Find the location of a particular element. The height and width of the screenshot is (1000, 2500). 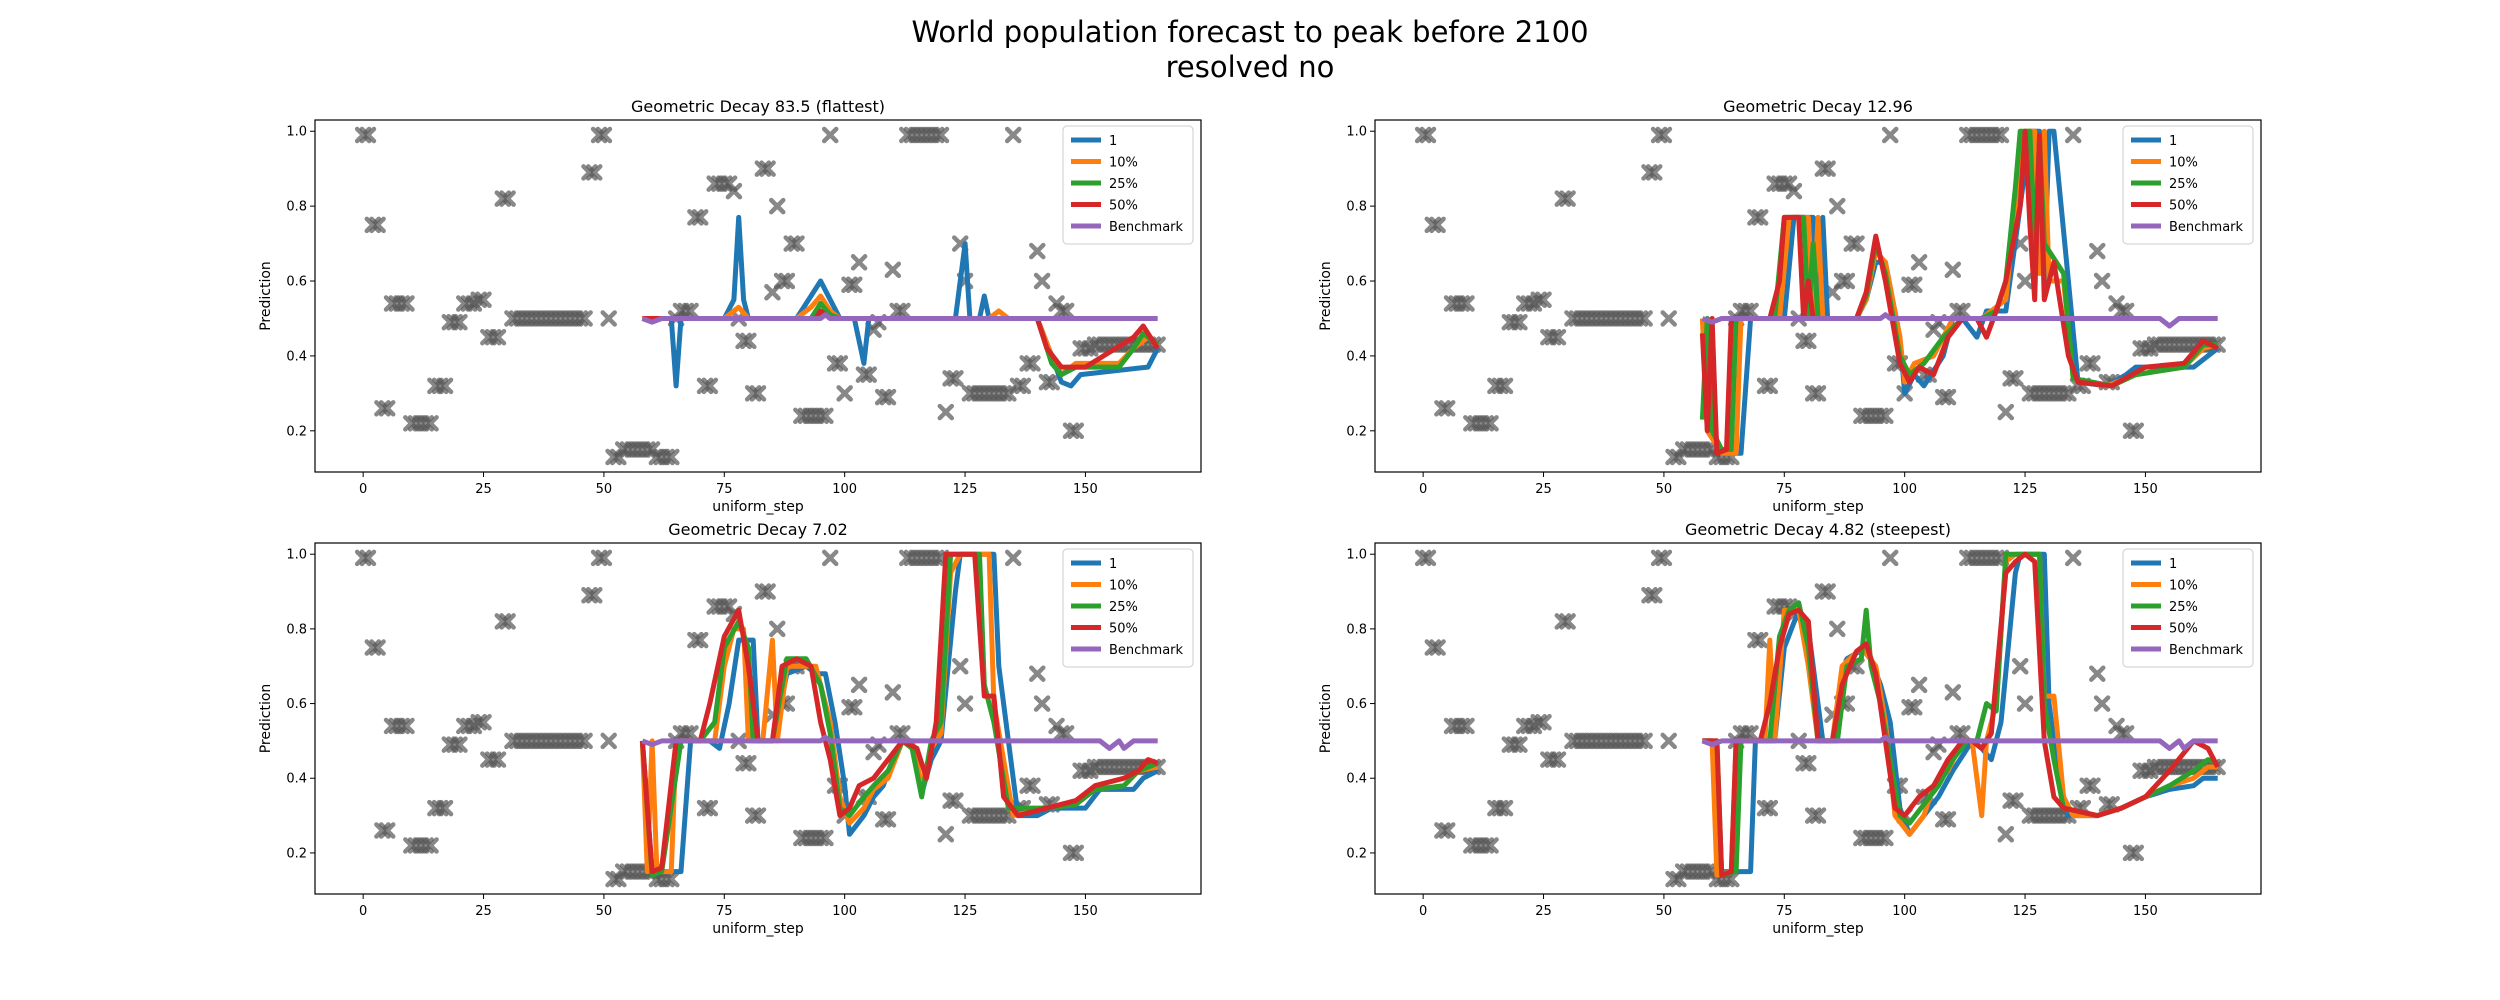

series-line-50pct is located at coordinates (1959, 292).